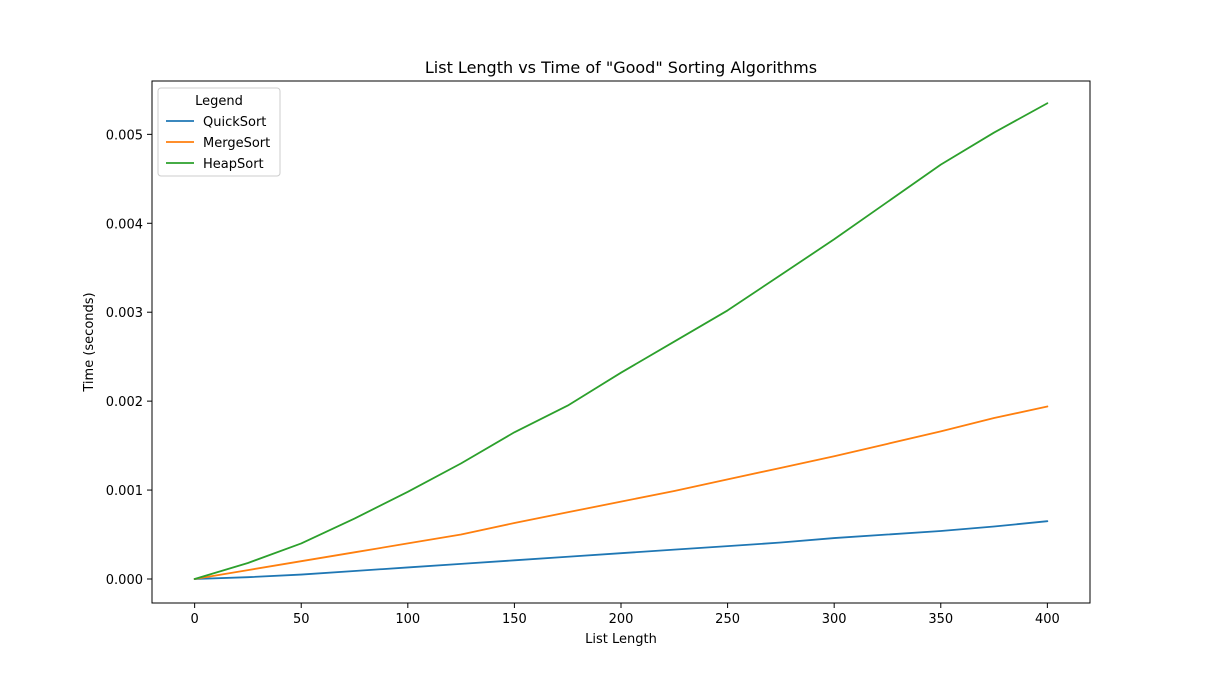  Describe the element at coordinates (514, 619) in the screenshot. I see `x-tick-label: 150` at that location.